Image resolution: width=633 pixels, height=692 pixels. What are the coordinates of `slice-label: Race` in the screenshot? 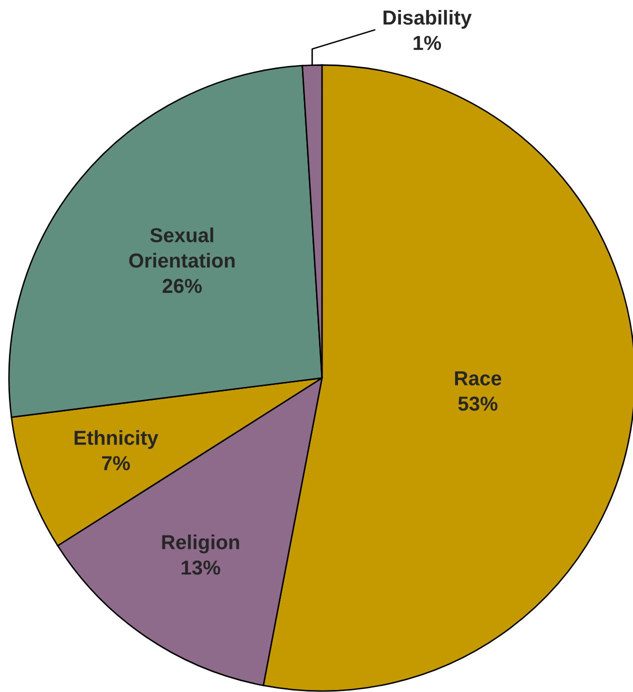 It's located at (478, 378).